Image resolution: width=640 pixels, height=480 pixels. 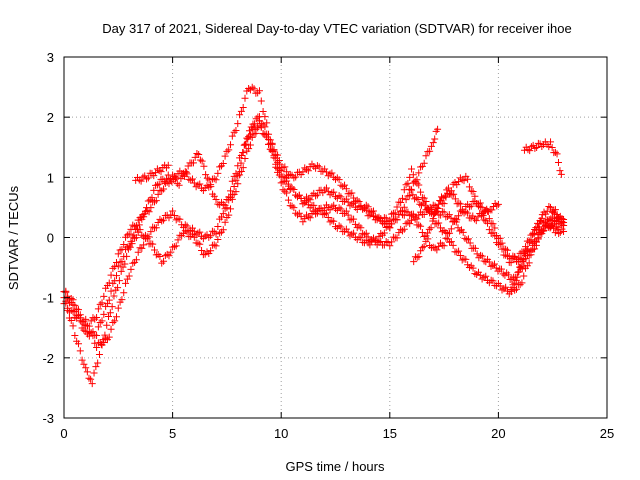 I want to click on x-tick-label: 20, so click(x=498, y=433).